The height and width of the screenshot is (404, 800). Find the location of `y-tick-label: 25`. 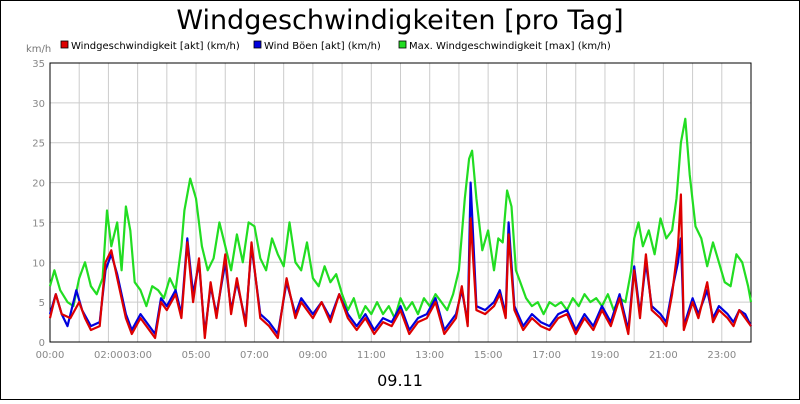

y-tick-label: 25 is located at coordinates (38, 144).